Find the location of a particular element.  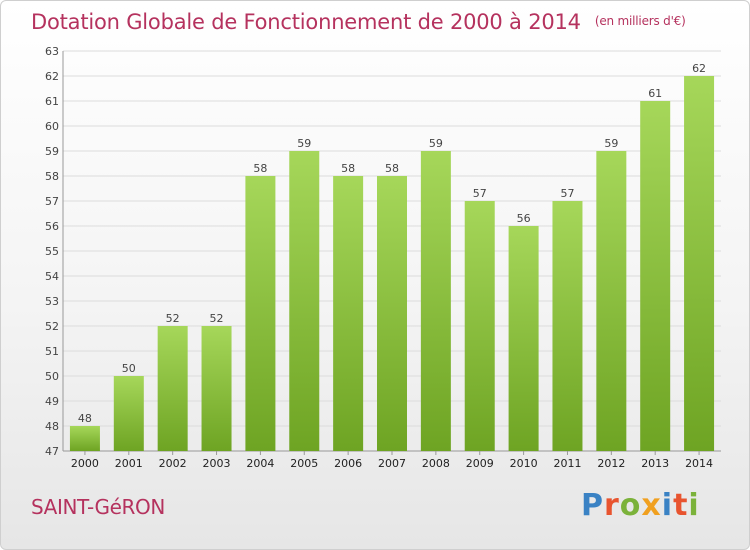

town-name: SAINT-GéRON is located at coordinates (98, 507).